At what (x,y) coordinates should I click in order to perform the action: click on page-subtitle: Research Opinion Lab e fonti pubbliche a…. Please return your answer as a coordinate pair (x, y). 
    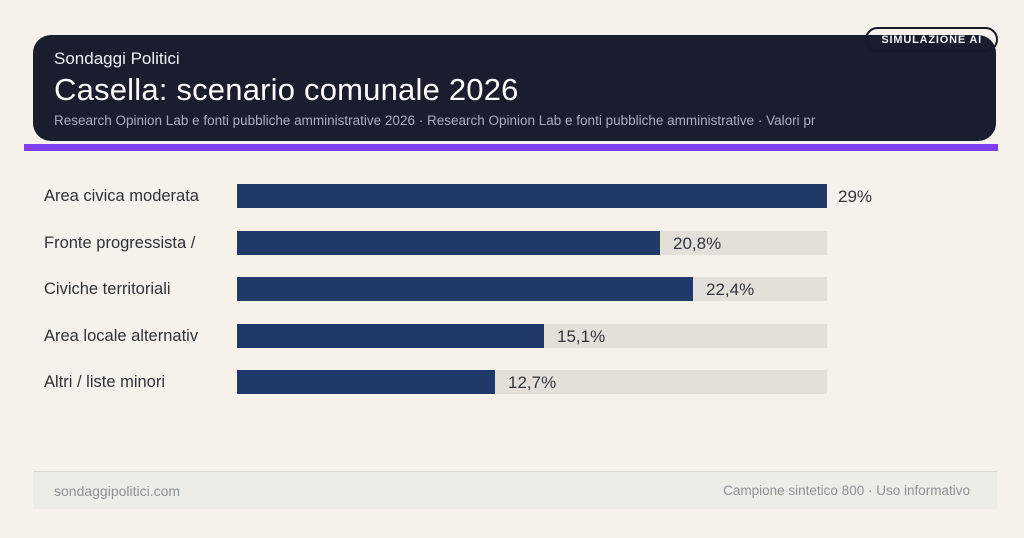
    Looking at the image, I should click on (435, 120).